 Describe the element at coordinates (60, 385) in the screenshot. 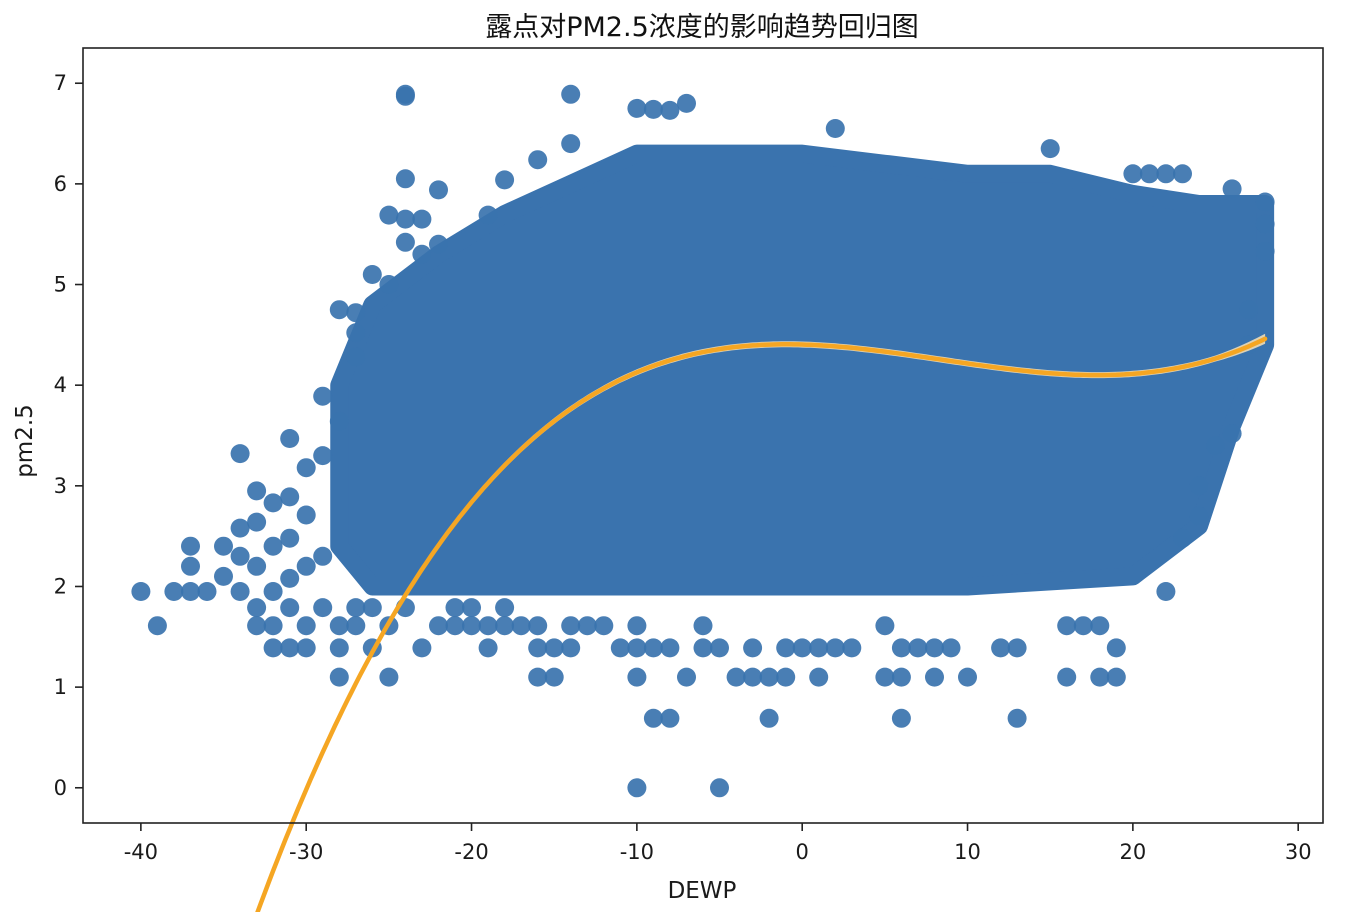

I see `y-tick-label: 4` at that location.